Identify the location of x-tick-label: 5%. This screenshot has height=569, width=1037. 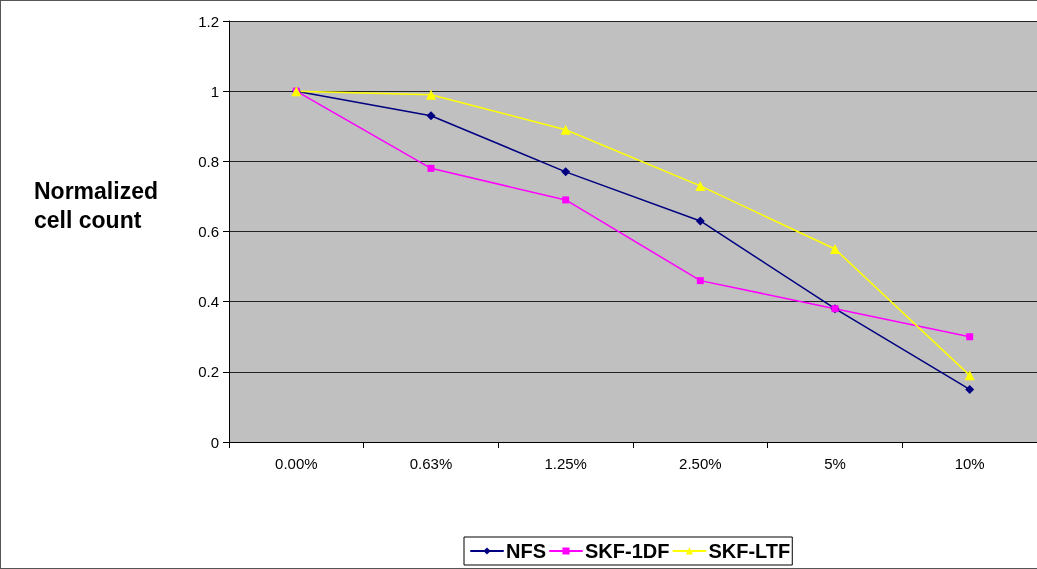
(835, 463).